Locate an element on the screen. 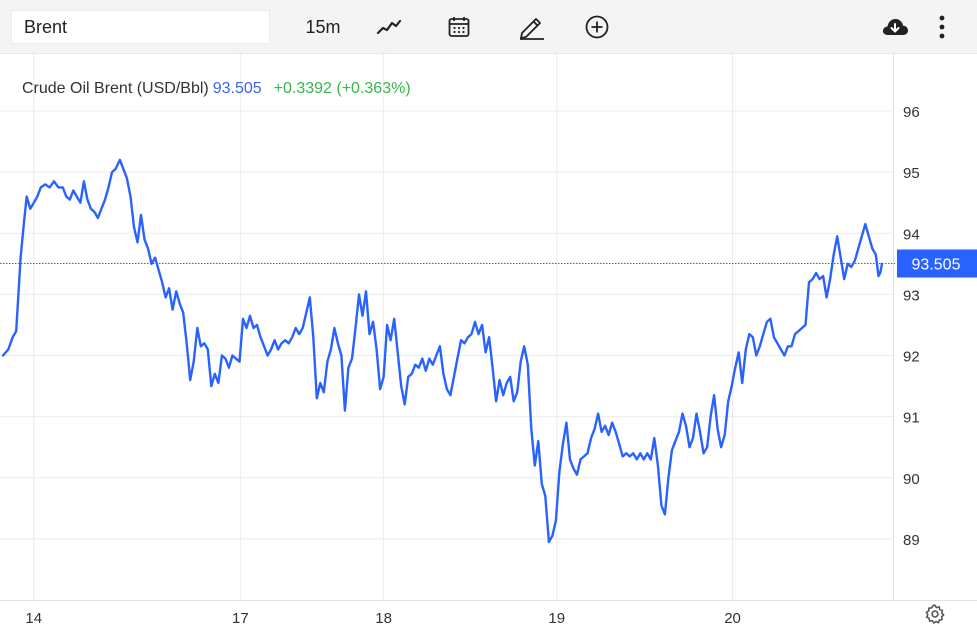 The height and width of the screenshot is (643, 977). chart-type-icon is located at coordinates (389, 27).